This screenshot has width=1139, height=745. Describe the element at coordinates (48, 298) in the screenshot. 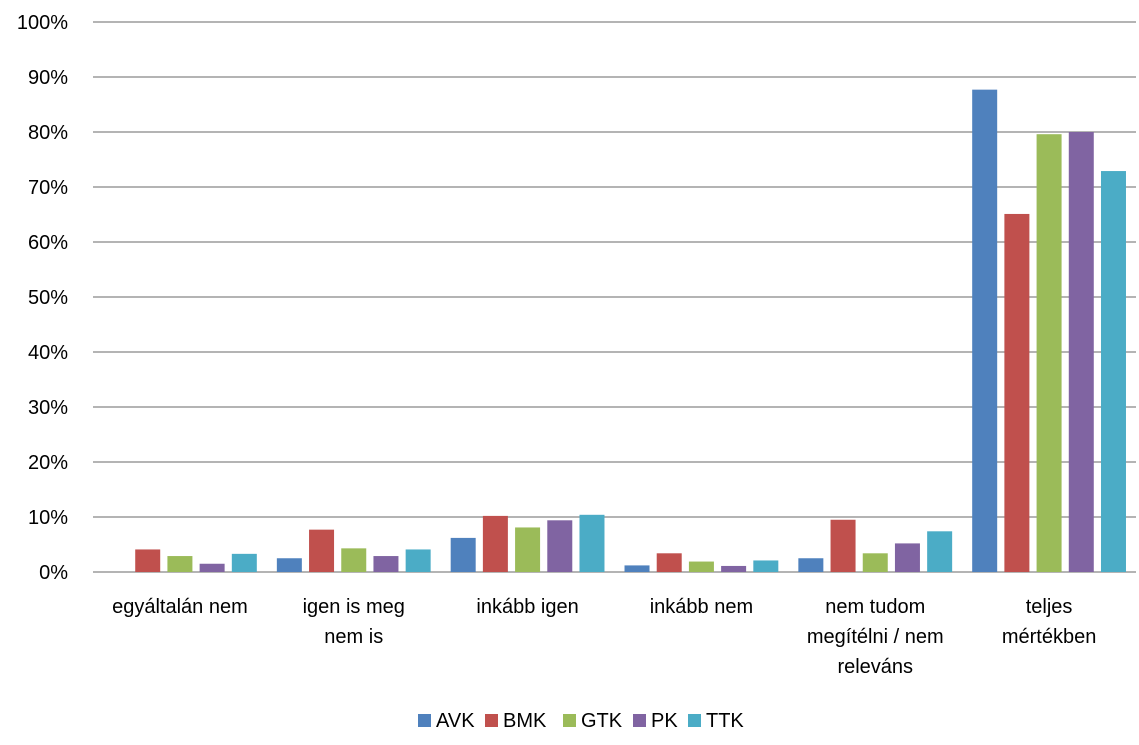

I see `y-tick-label: 50%` at that location.